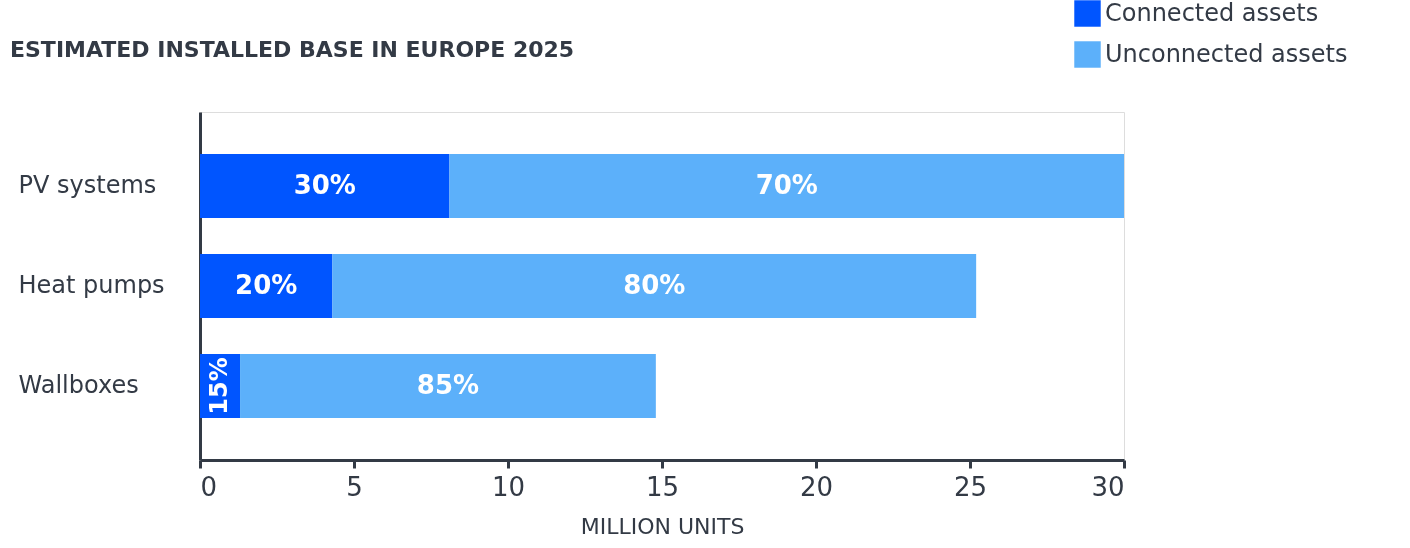 Image resolution: width=1410 pixels, height=548 pixels. What do you see at coordinates (209, 486) in the screenshot?
I see `x-tick-label: 0` at bounding box center [209, 486].